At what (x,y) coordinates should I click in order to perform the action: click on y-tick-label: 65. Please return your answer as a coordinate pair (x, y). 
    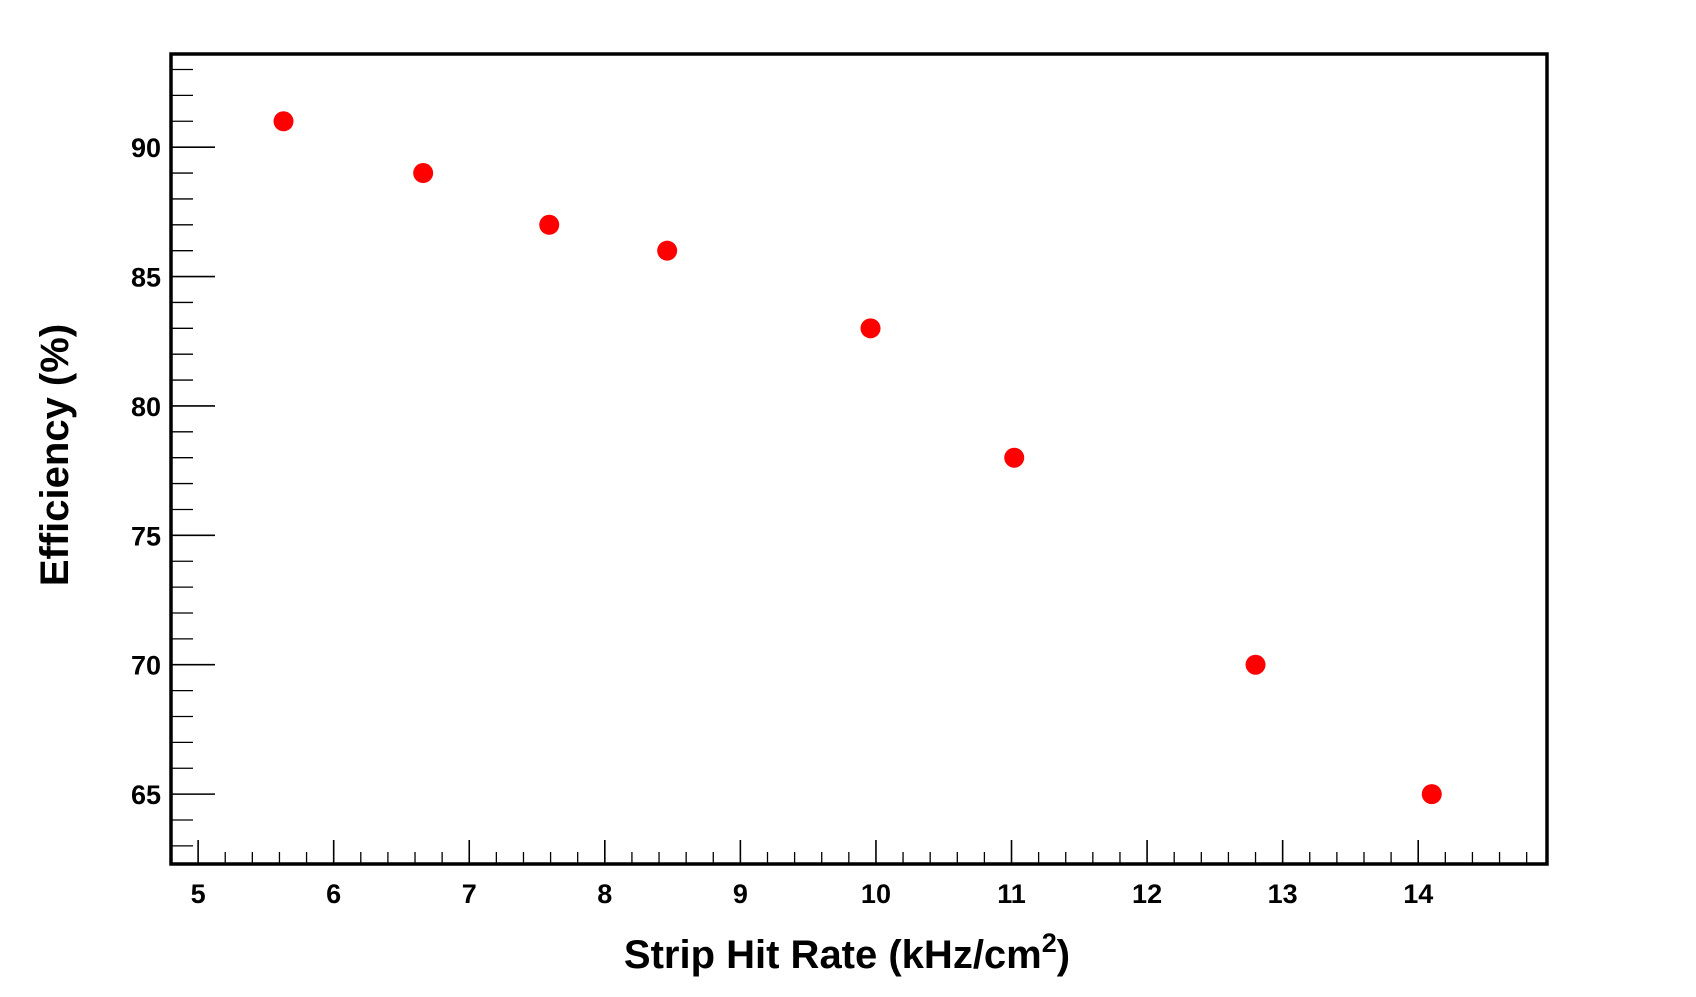
    Looking at the image, I should click on (146, 795).